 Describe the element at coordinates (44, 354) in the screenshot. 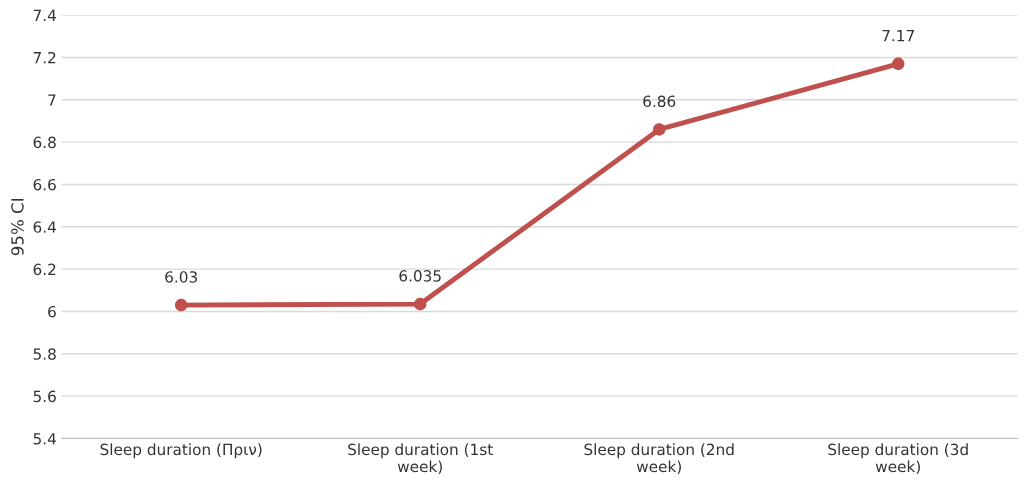

I see `y-tick-label: 5.8` at that location.